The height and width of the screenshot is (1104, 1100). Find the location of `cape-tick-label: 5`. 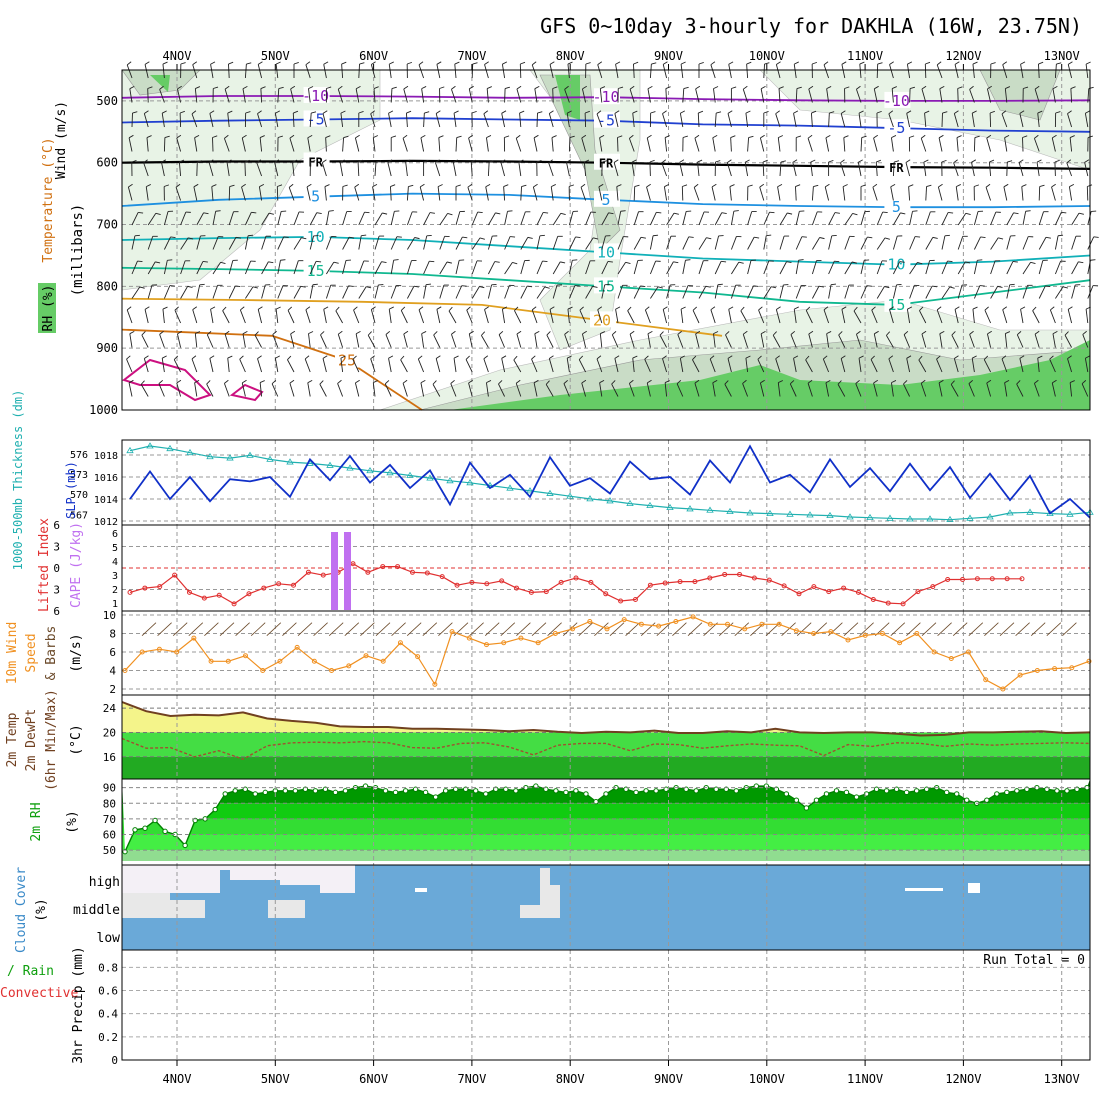

cape-tick-label: 5 is located at coordinates (115, 548).